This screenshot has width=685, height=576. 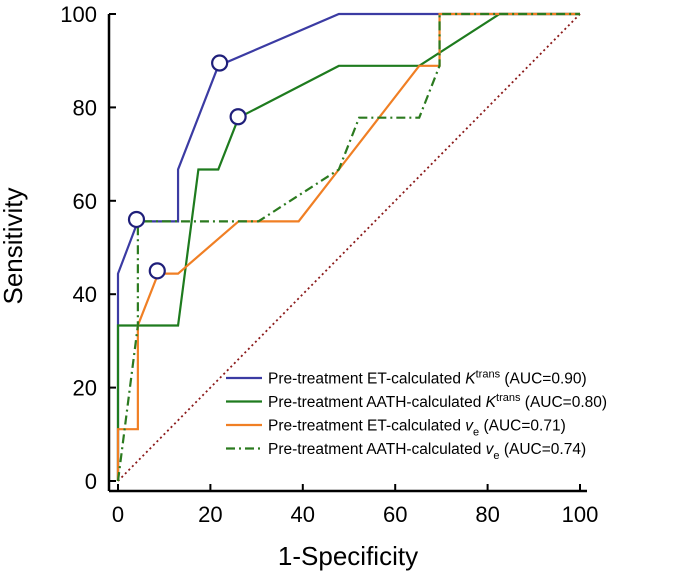 I want to click on legend-entry-suffix: (AUC=0.90), so click(x=543, y=379).